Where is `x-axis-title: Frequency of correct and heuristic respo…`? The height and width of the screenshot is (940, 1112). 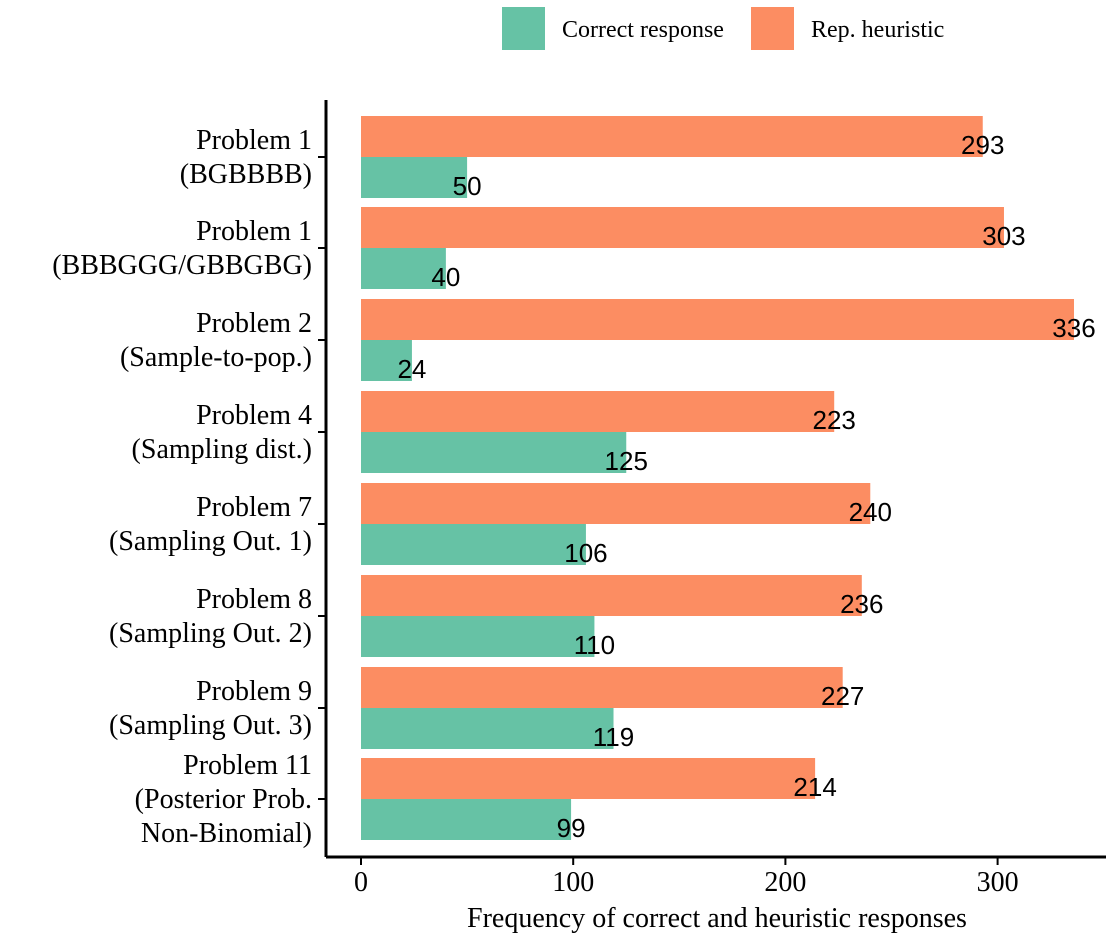 x-axis-title: Frequency of correct and heuristic respo… is located at coordinates (717, 918).